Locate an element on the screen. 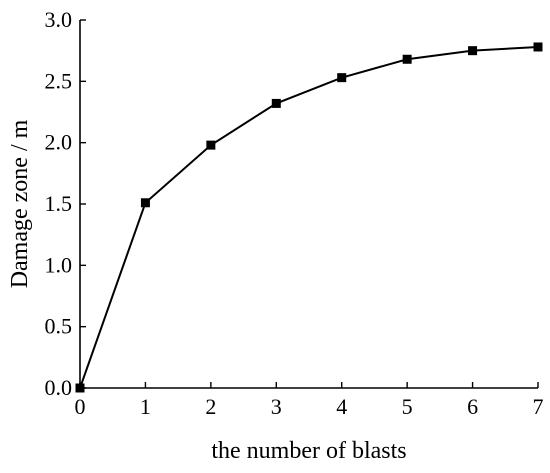 The width and height of the screenshot is (550, 473). x-tick-label: 0 is located at coordinates (80, 406).